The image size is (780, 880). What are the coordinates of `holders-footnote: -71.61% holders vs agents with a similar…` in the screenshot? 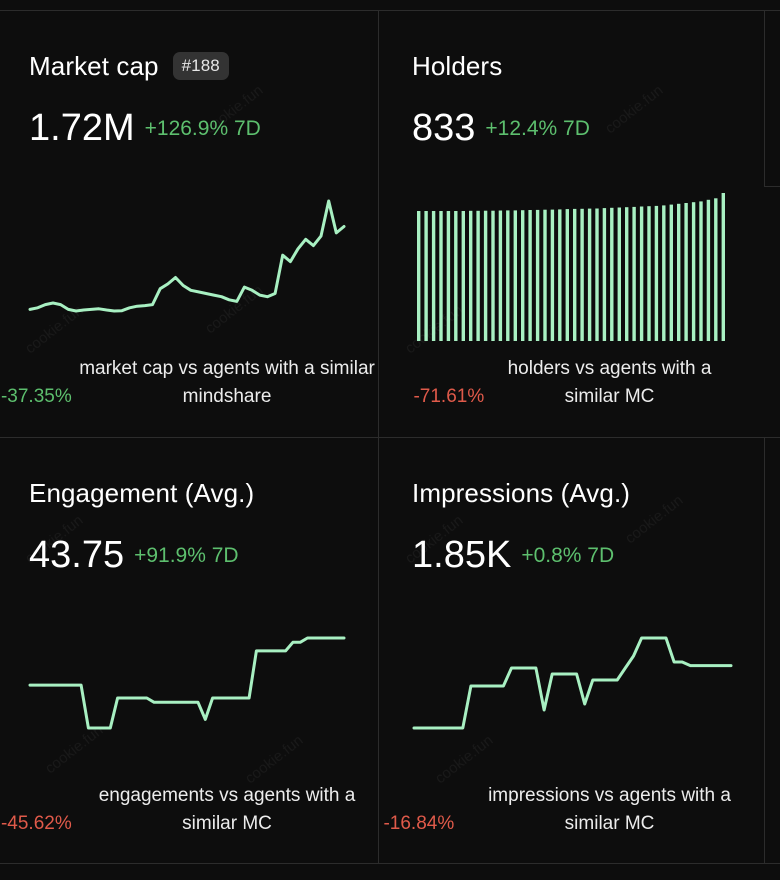 It's located at (571, 383).